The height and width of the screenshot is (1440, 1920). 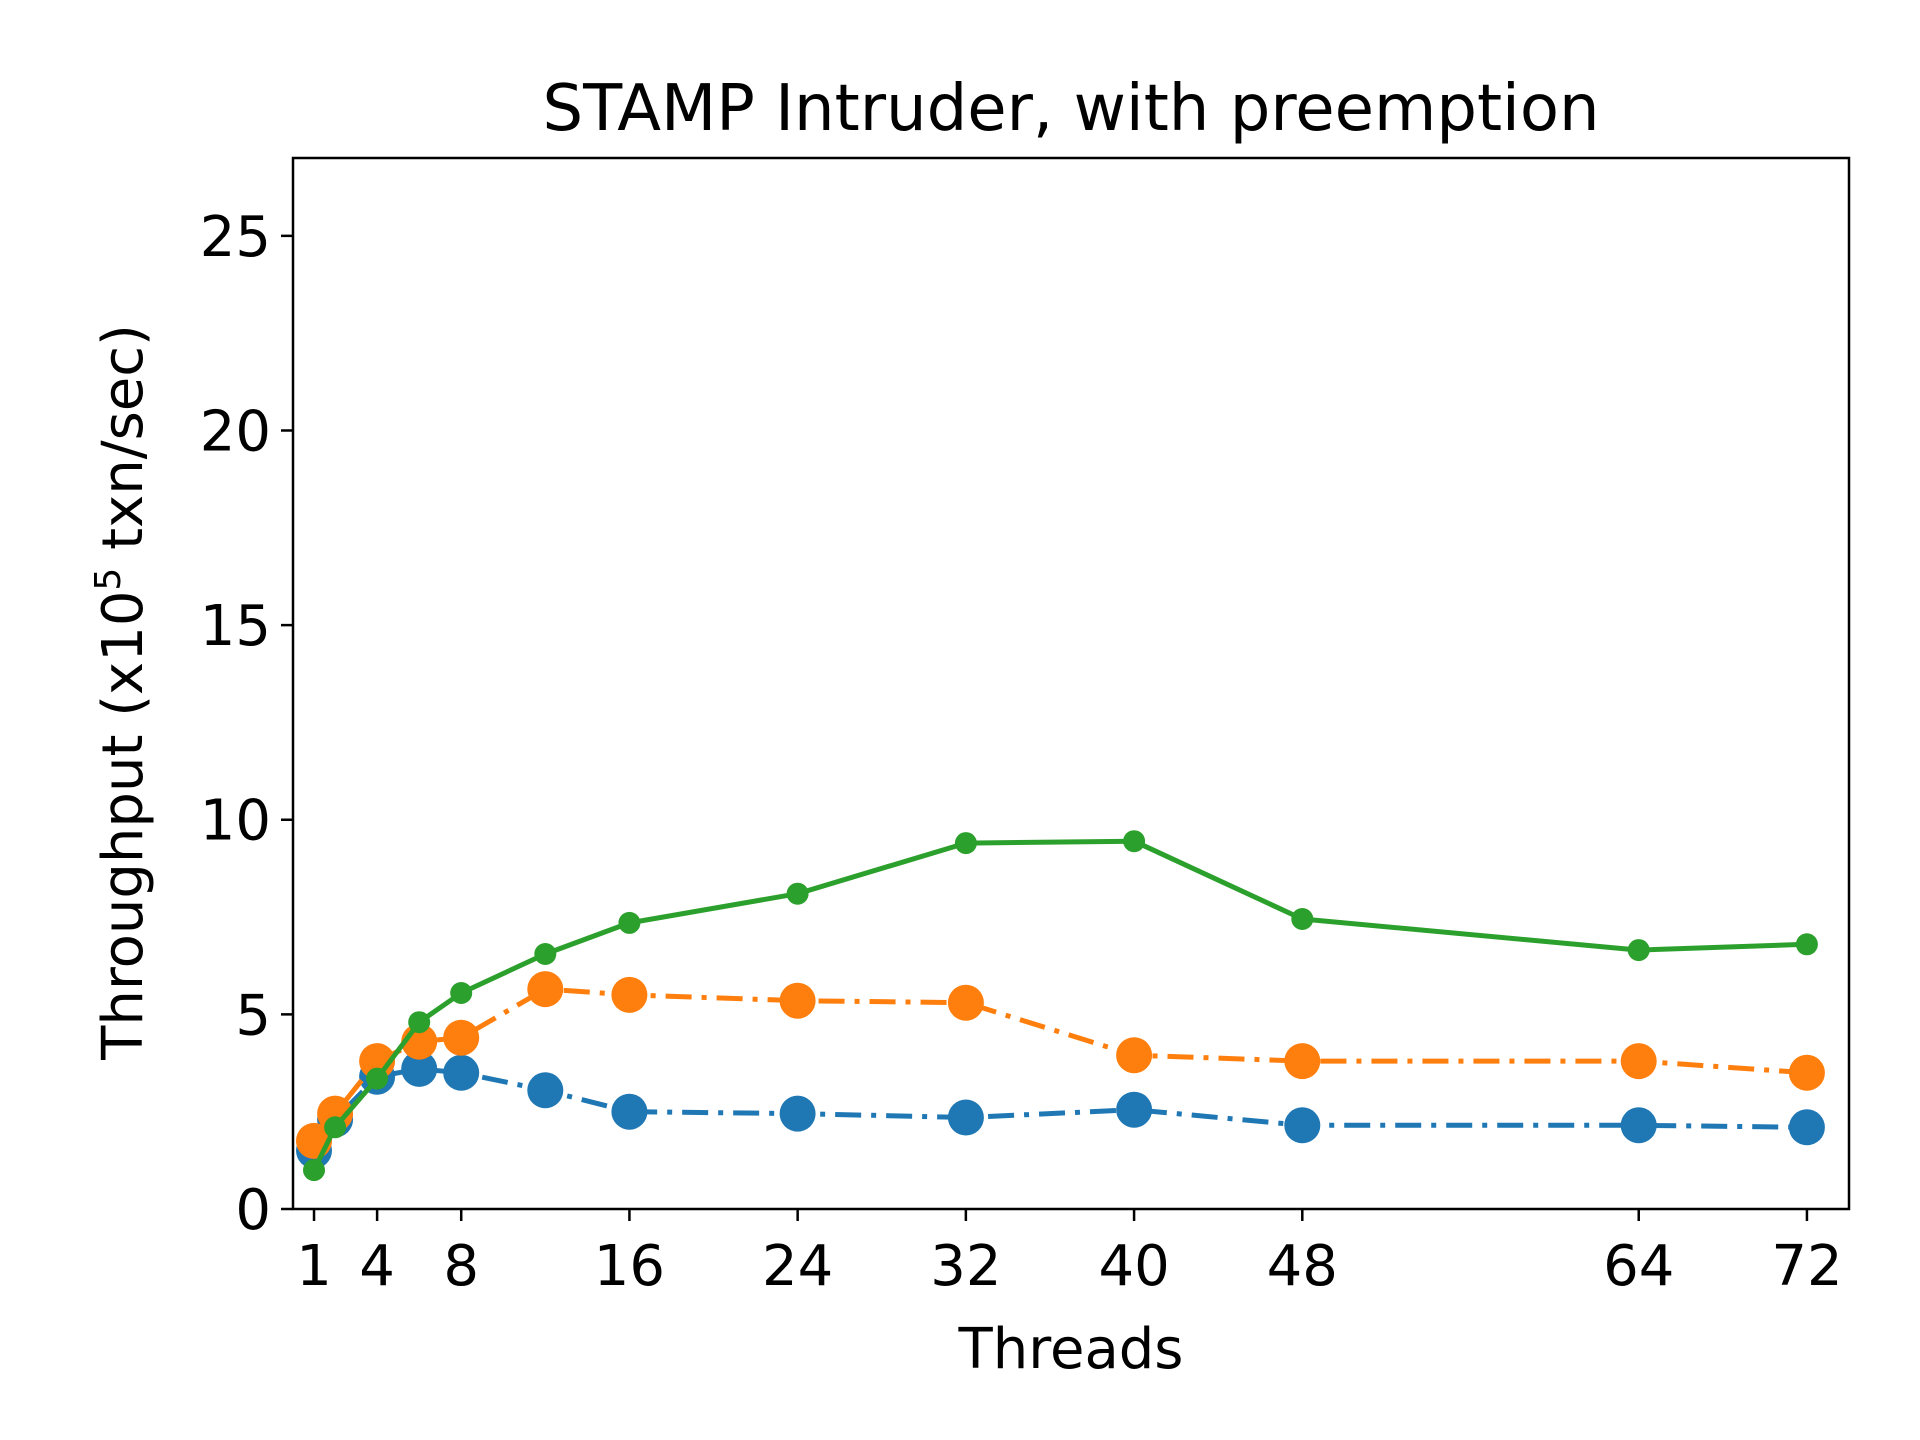 I want to click on y-tick-label: 15, so click(x=235, y=626).